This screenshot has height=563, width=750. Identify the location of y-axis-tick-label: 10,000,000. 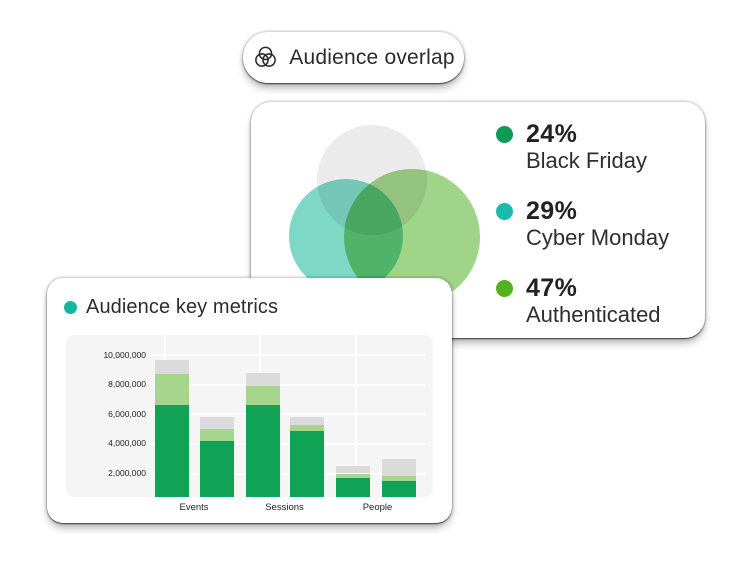
(124, 354).